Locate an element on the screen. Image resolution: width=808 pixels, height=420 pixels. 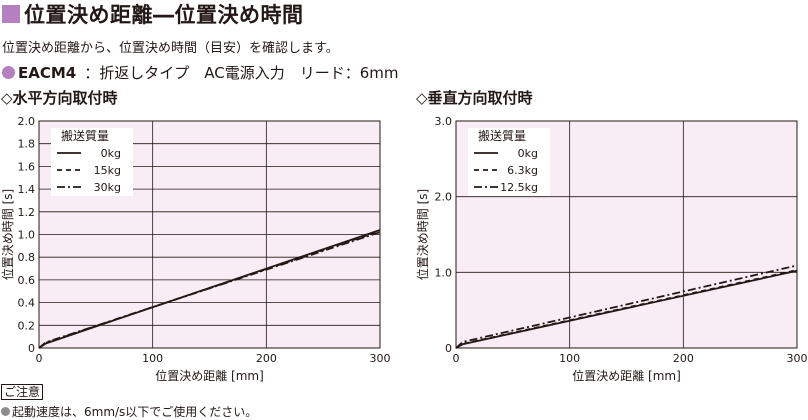
legend-label: 6.3kg is located at coordinates (522, 170).